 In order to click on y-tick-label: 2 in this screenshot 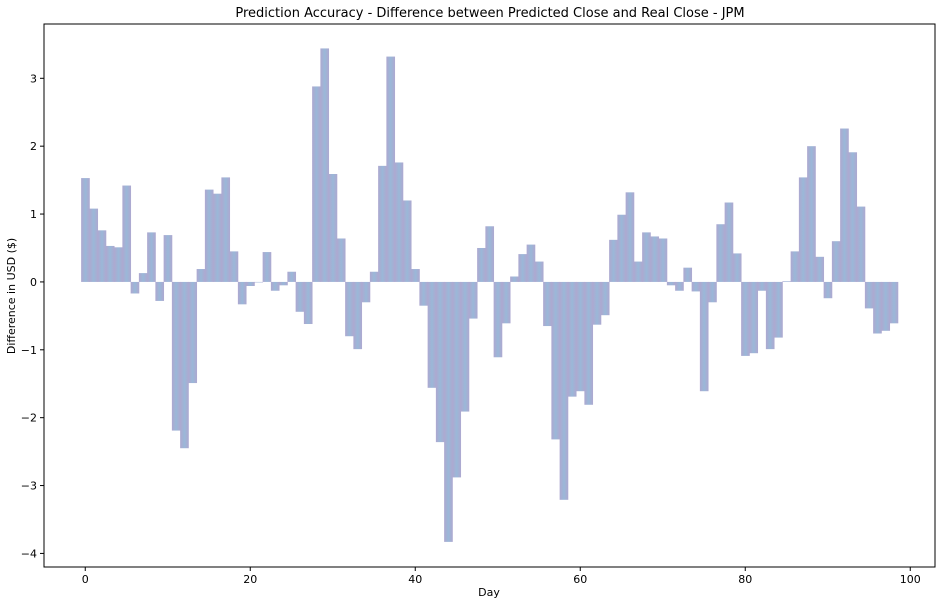, I will do `click(33, 146)`.